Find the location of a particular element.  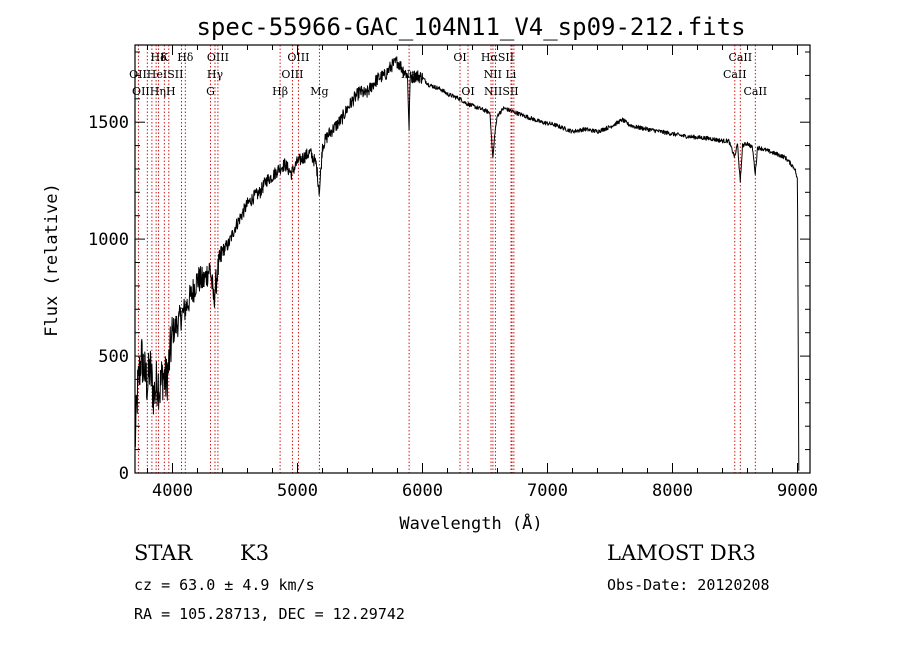

x-tick-label: 9000 is located at coordinates (797, 491).